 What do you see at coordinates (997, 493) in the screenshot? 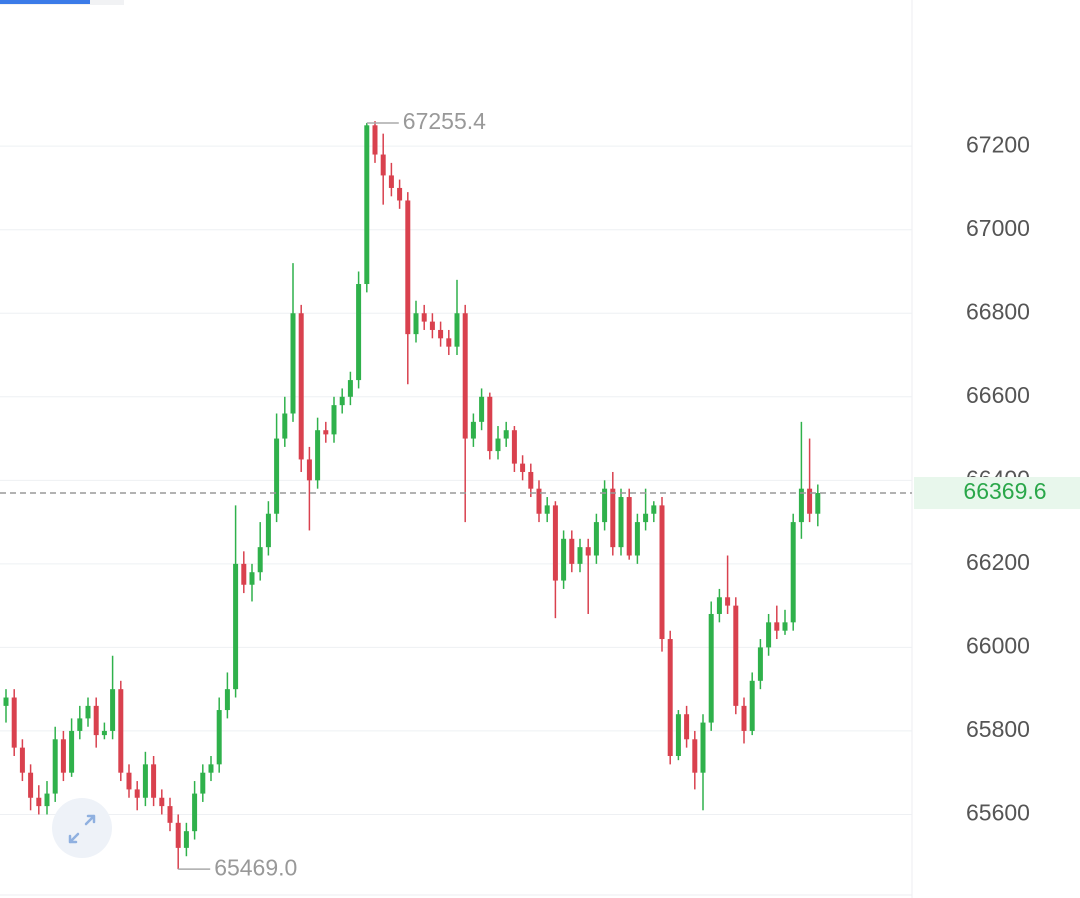
I see `last-price-tag` at bounding box center [997, 493].